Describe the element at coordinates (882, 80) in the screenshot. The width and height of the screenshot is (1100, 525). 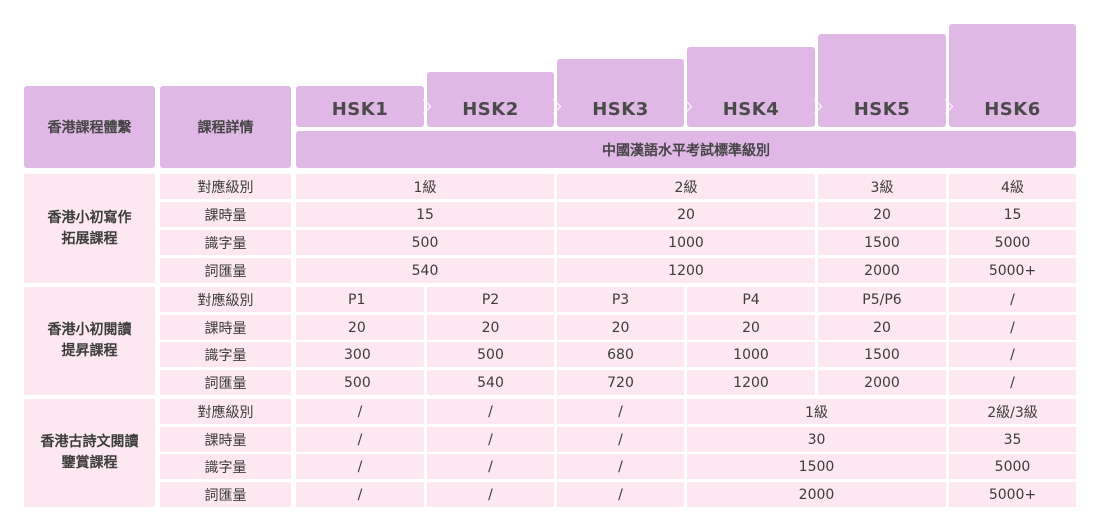
I see `hsk-level-5: HSK5` at that location.